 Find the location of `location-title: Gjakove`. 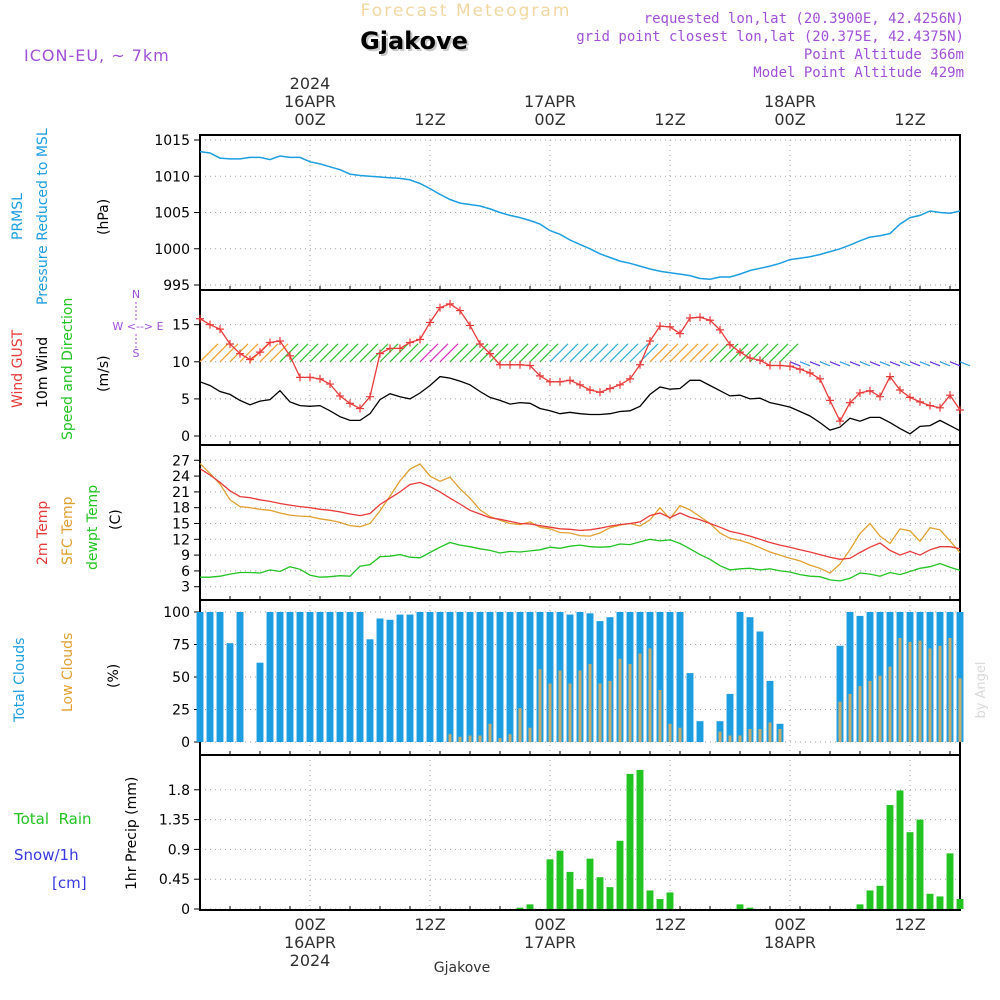

location-title: Gjakove is located at coordinates (414, 41).